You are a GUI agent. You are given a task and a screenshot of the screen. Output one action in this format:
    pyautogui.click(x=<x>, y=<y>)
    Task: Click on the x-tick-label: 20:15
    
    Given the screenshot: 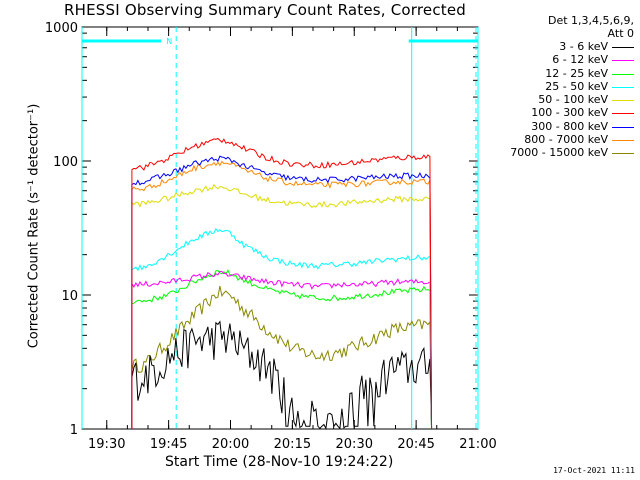 What is the action you would take?
    pyautogui.click(x=292, y=444)
    